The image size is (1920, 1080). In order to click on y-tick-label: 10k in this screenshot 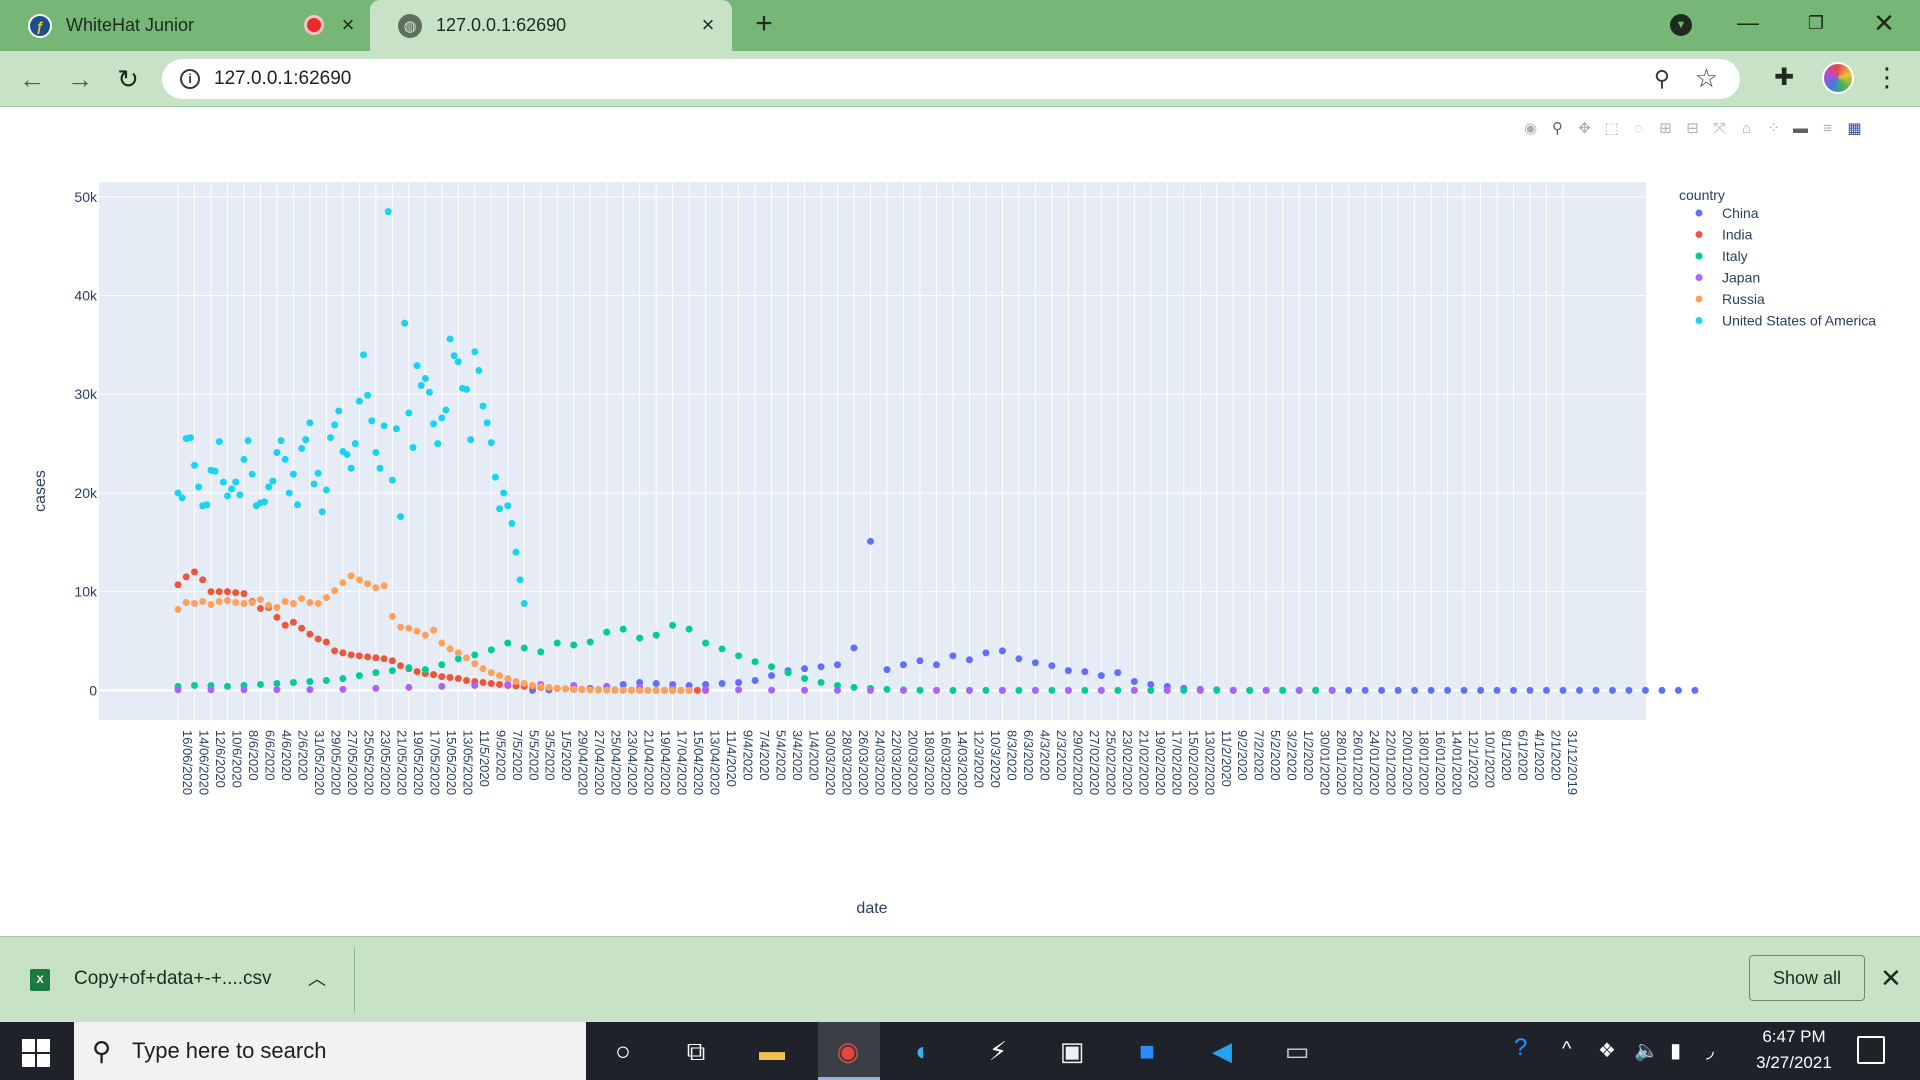, I will do `click(86, 592)`.